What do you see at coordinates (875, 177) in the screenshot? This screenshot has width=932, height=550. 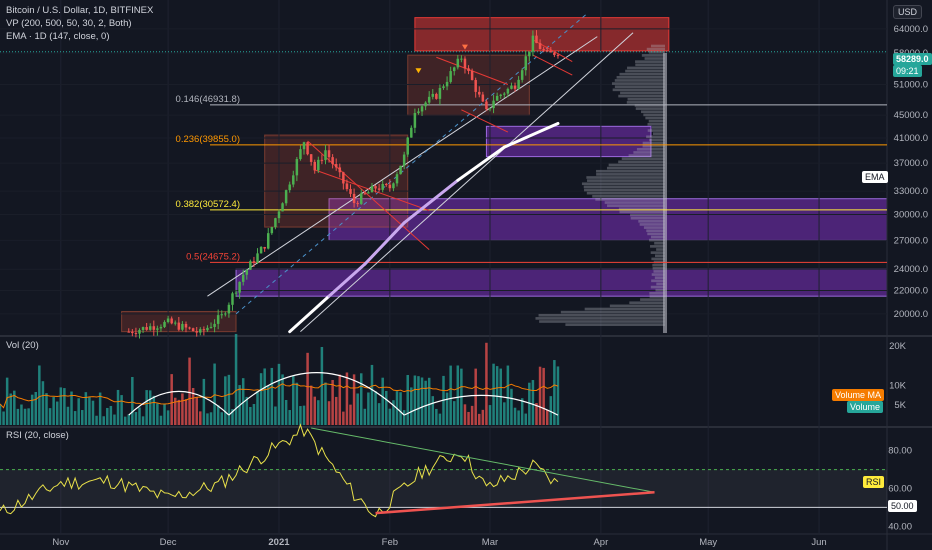 I see `ema-price-tag: EMA` at bounding box center [875, 177].